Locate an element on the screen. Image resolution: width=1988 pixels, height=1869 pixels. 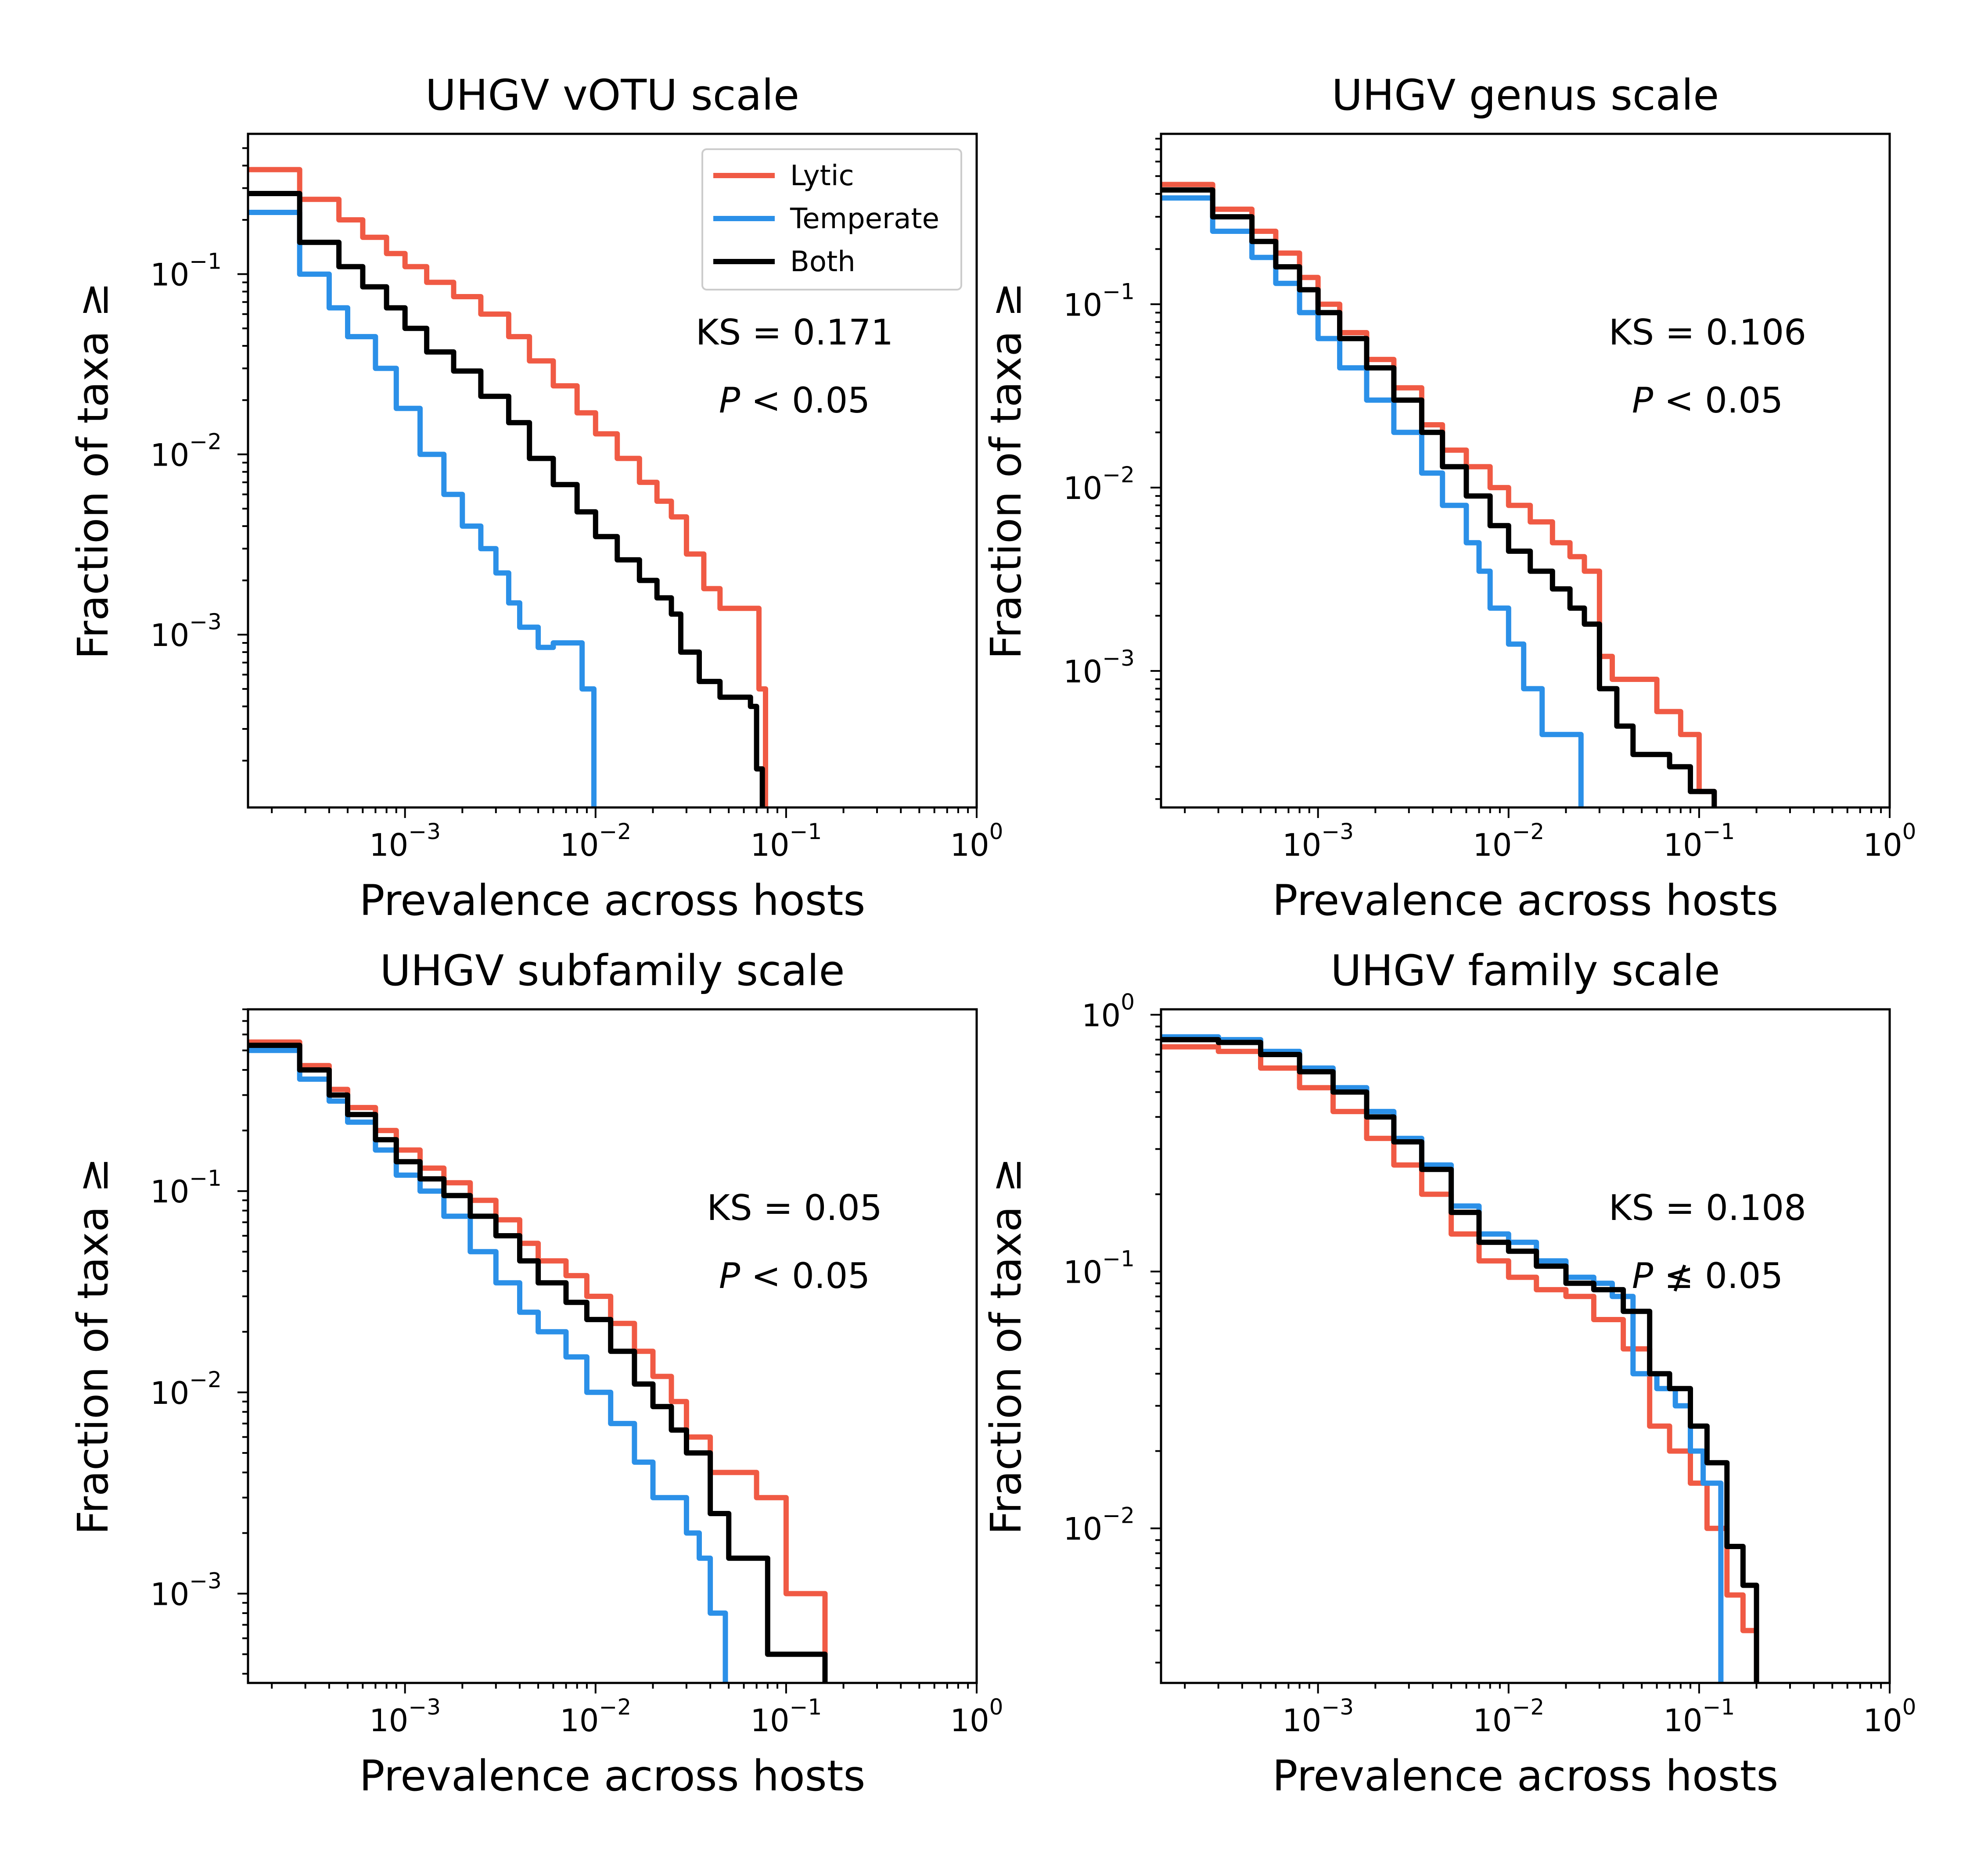
panel-title: UHGV family scale is located at coordinates (1525, 970).